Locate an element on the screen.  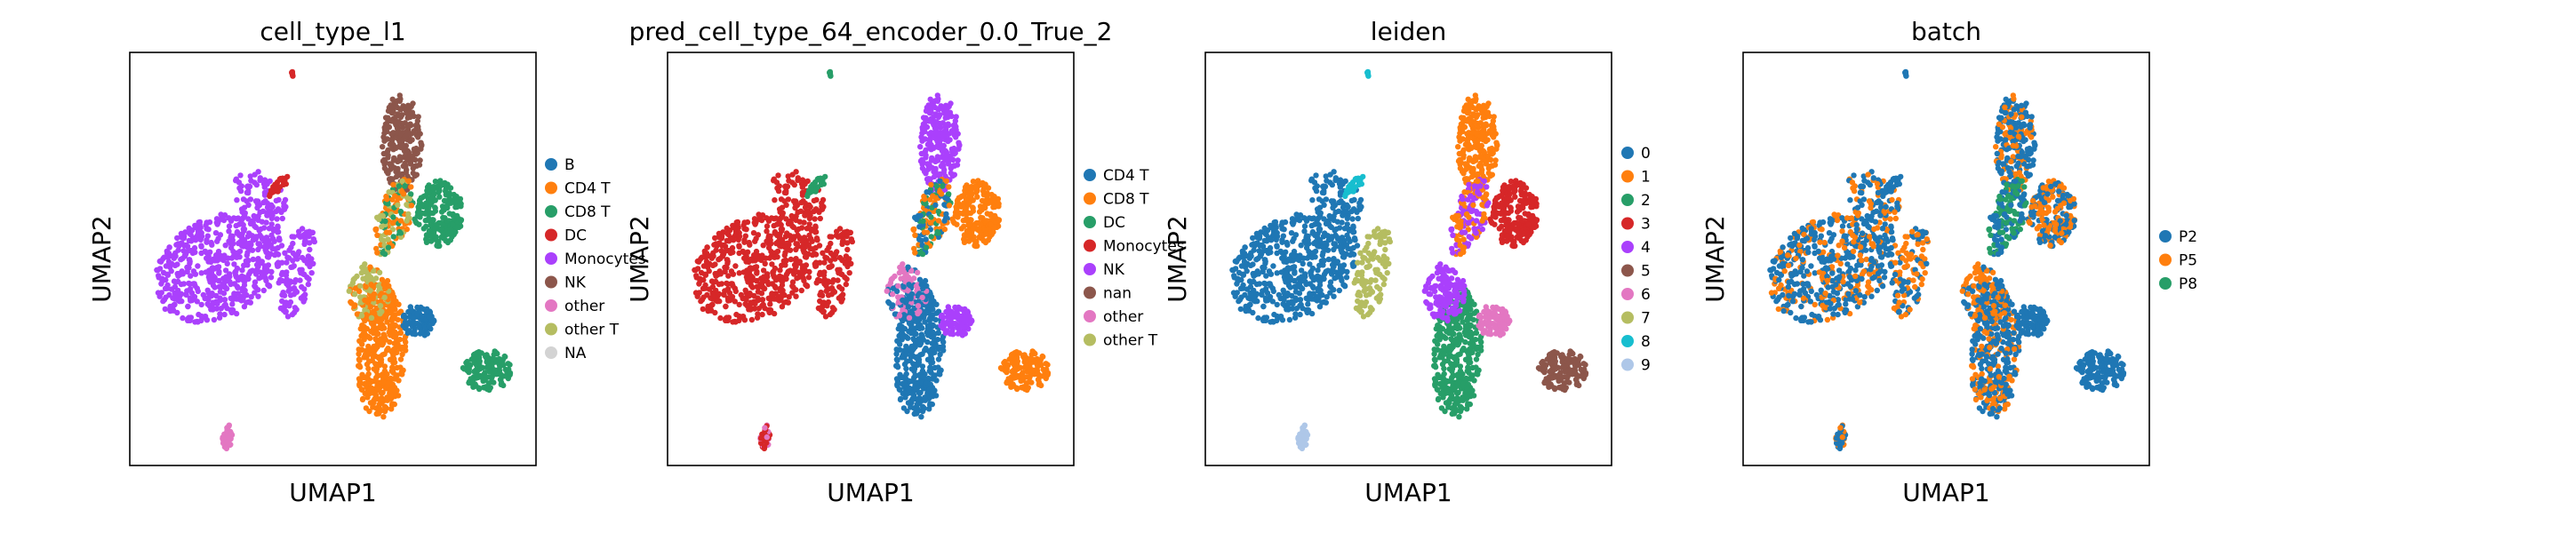
legend-label: nan is located at coordinates (1117, 294).